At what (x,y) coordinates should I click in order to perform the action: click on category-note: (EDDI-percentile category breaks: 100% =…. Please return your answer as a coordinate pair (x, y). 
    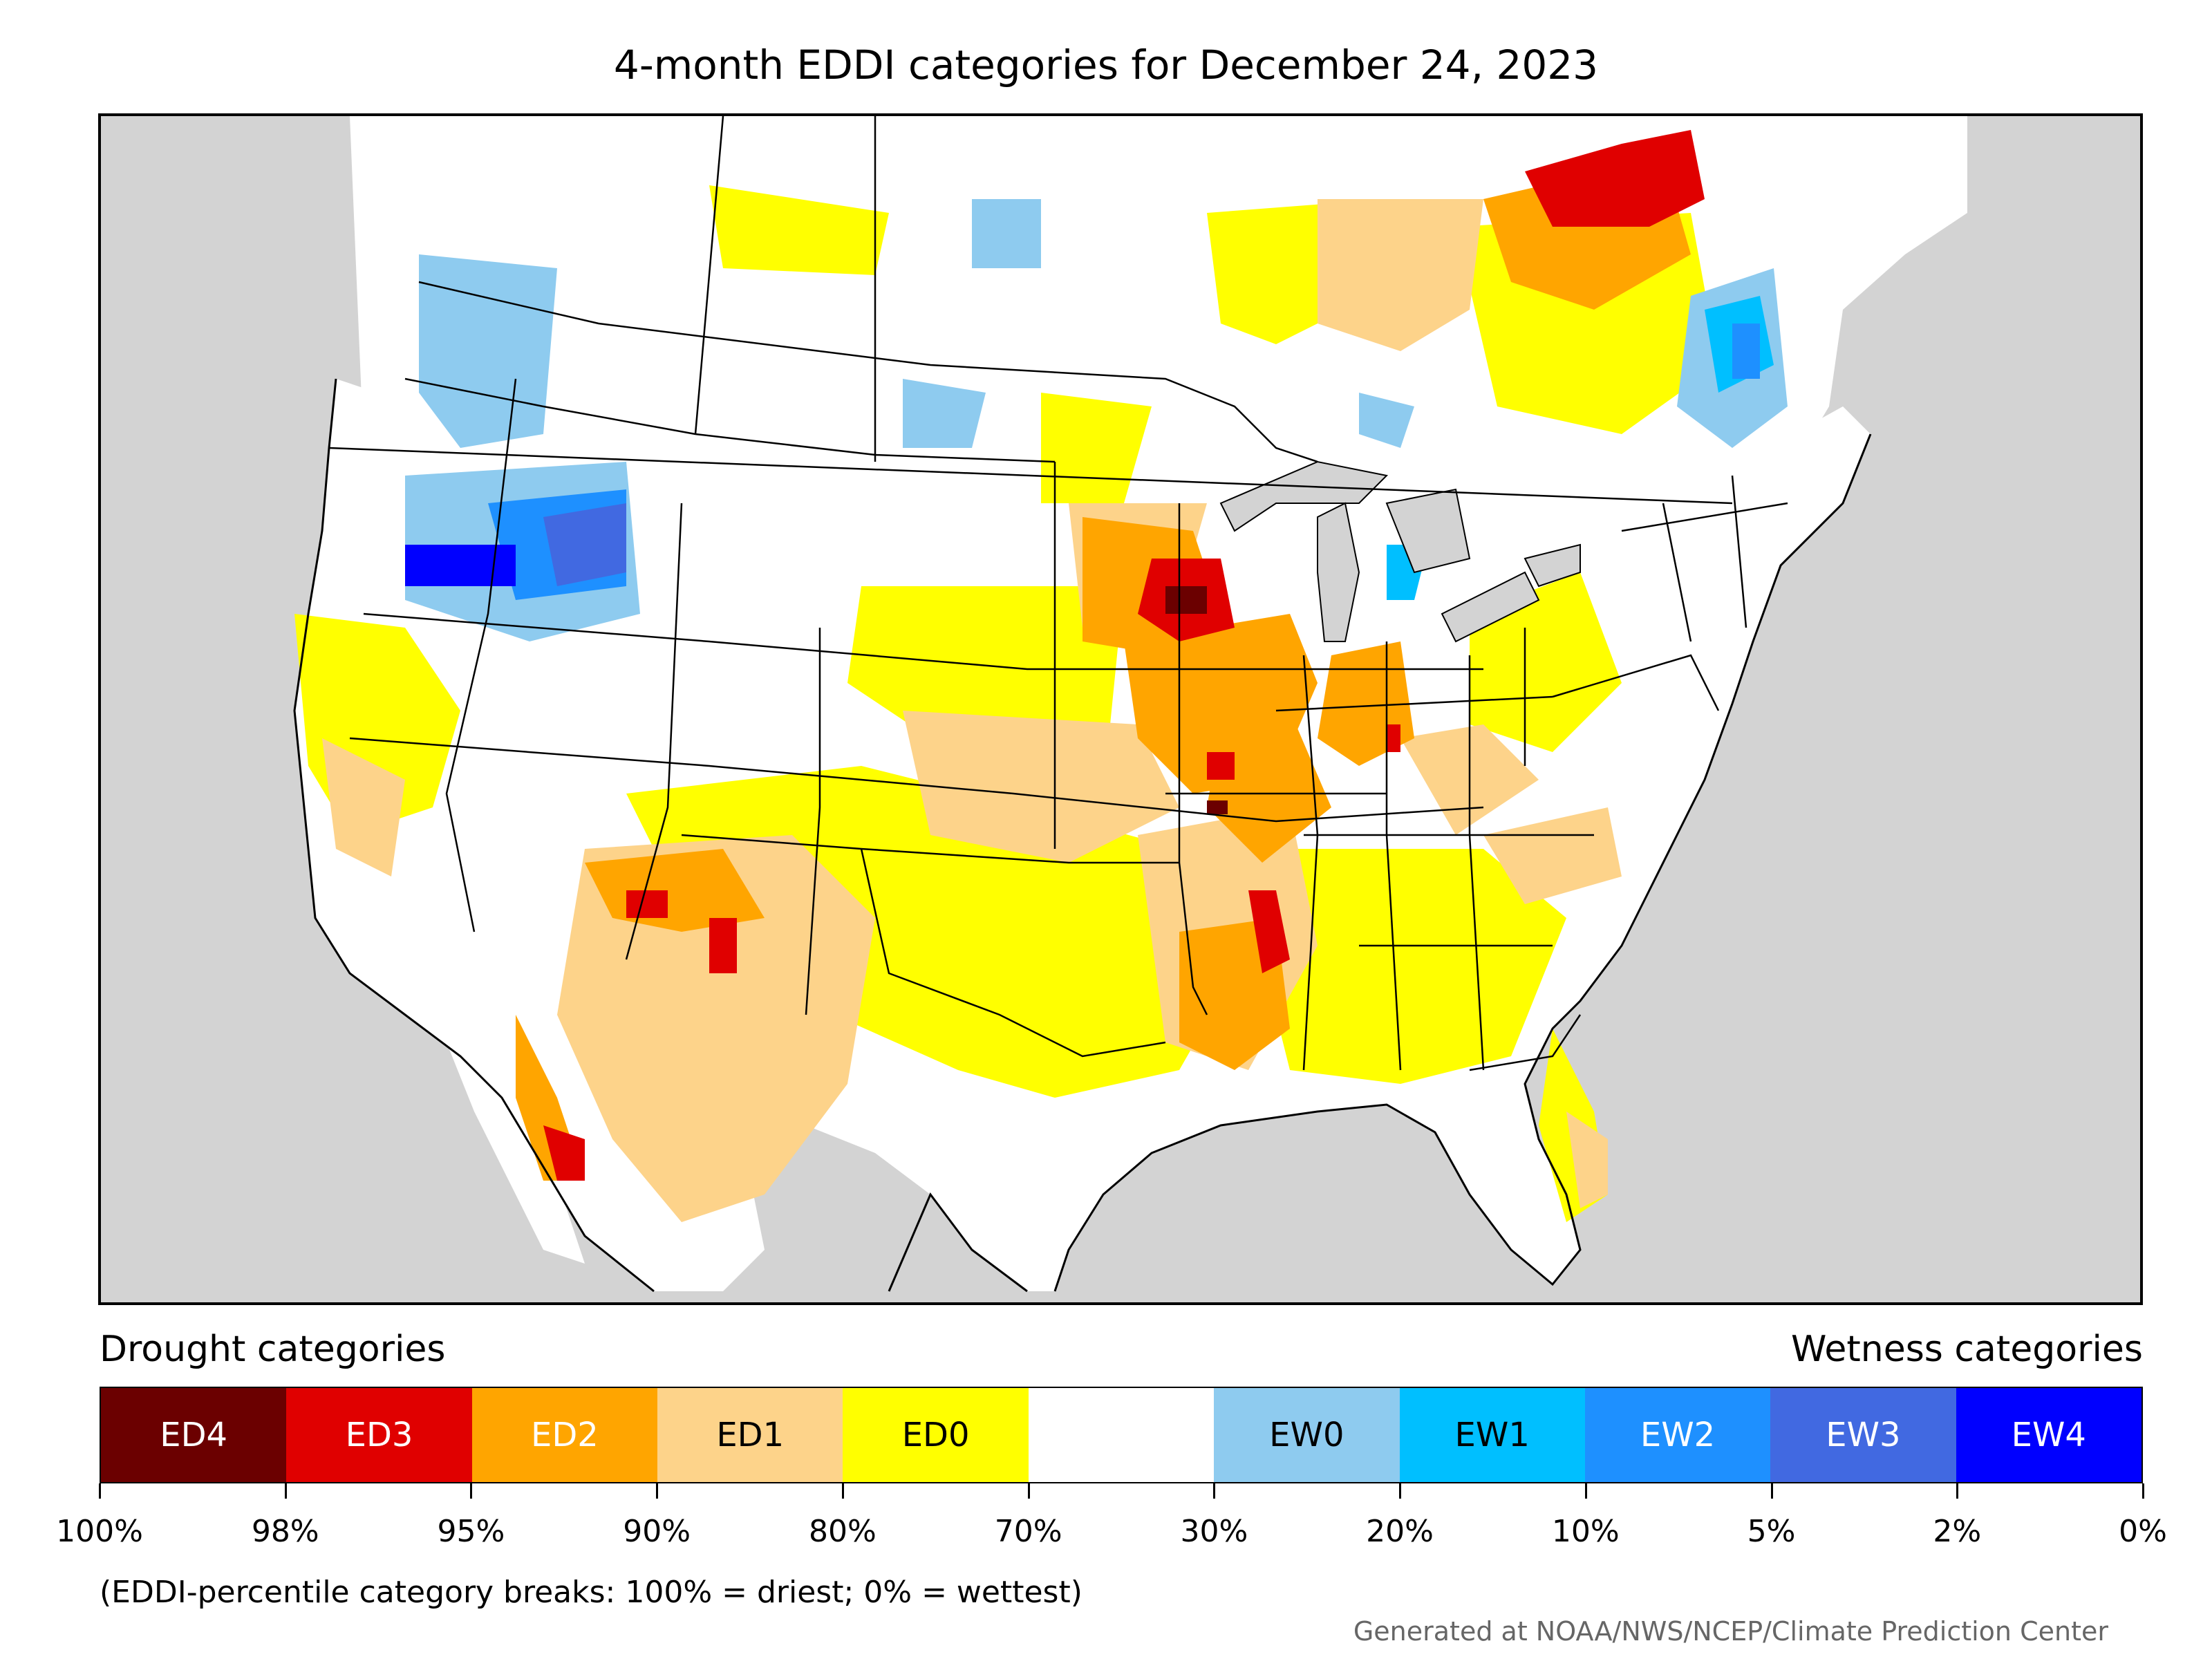
    Looking at the image, I should click on (591, 1592).